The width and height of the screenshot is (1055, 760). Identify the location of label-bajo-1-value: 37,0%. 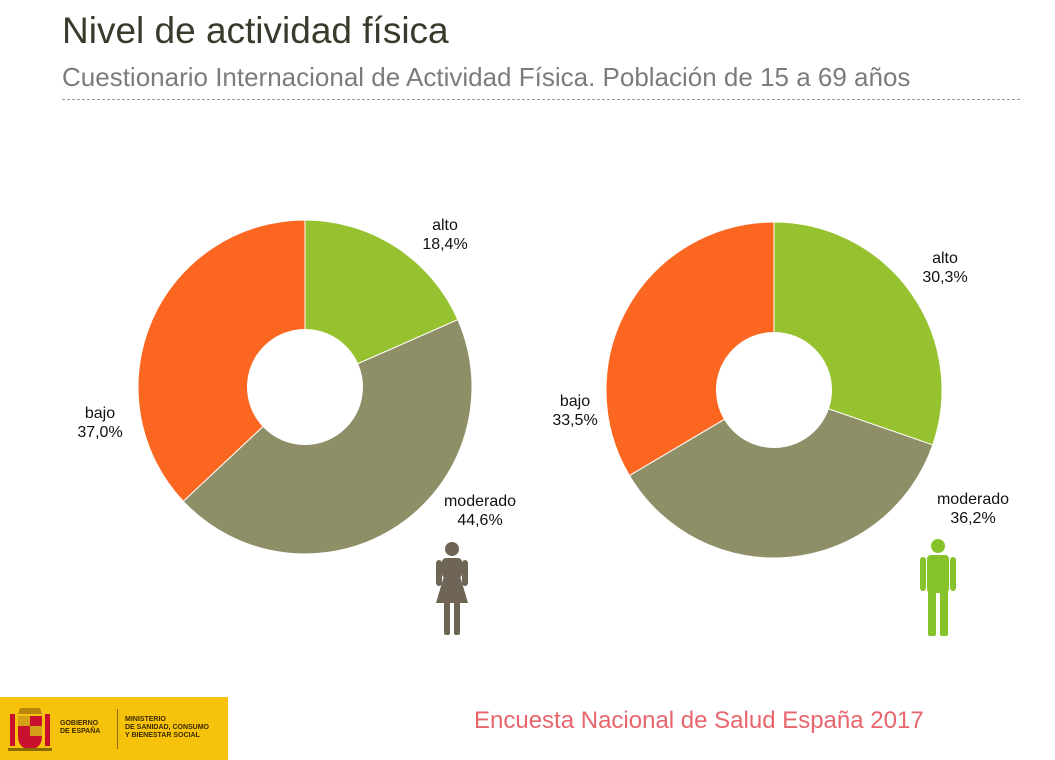
(100, 432).